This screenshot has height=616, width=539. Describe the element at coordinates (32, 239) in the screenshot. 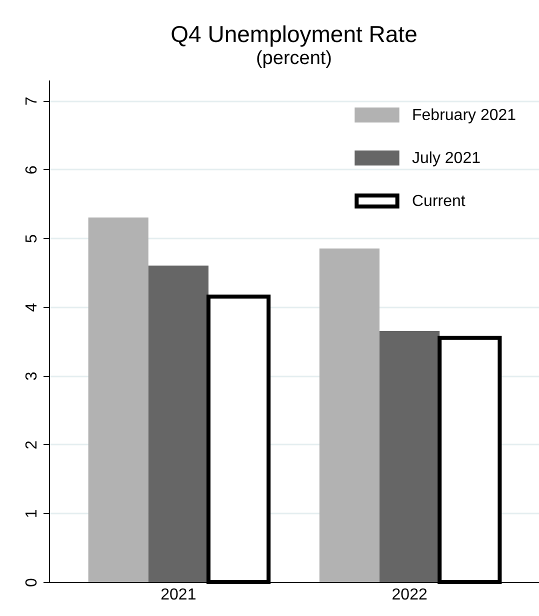

I see `y-tick-label: 5` at that location.